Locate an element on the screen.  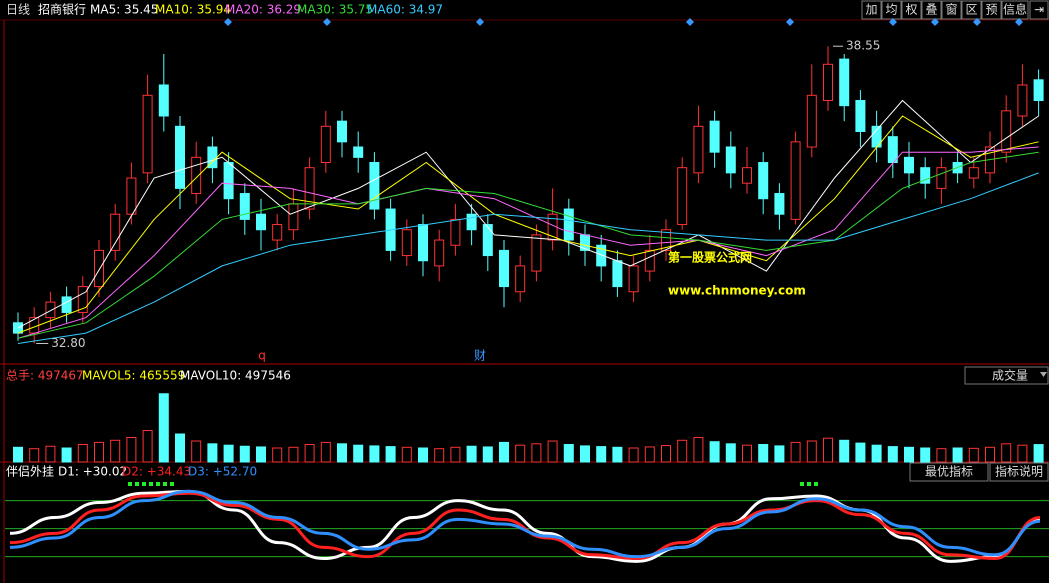
selector-label: 成交量 is located at coordinates (1010, 375).